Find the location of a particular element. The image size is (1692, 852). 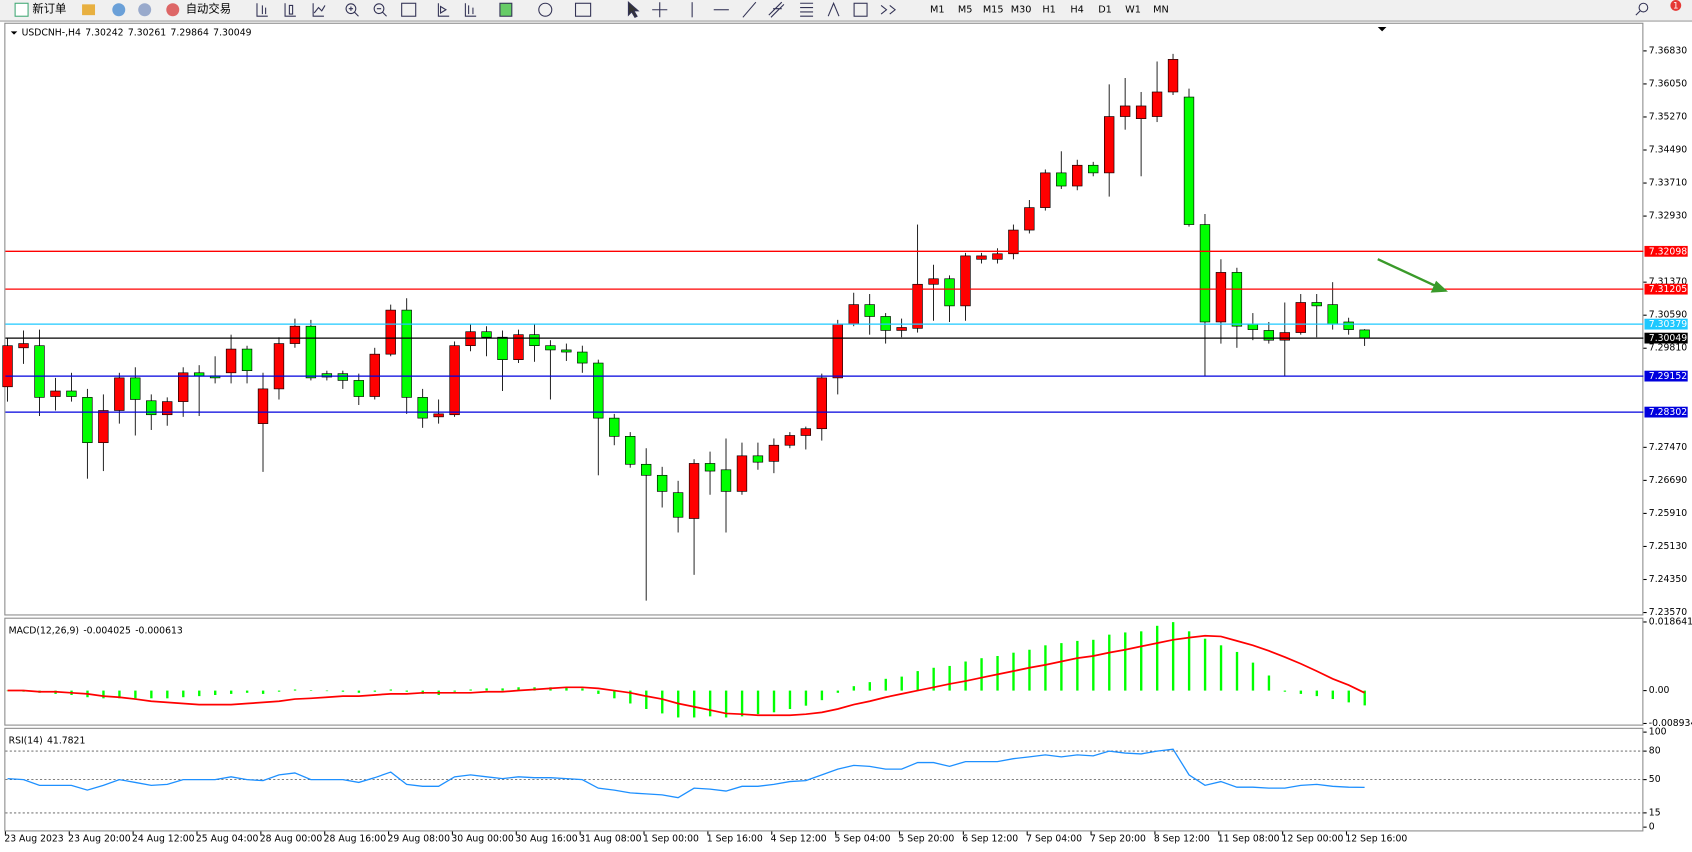

auto-trading-icon is located at coordinates (173, 10).